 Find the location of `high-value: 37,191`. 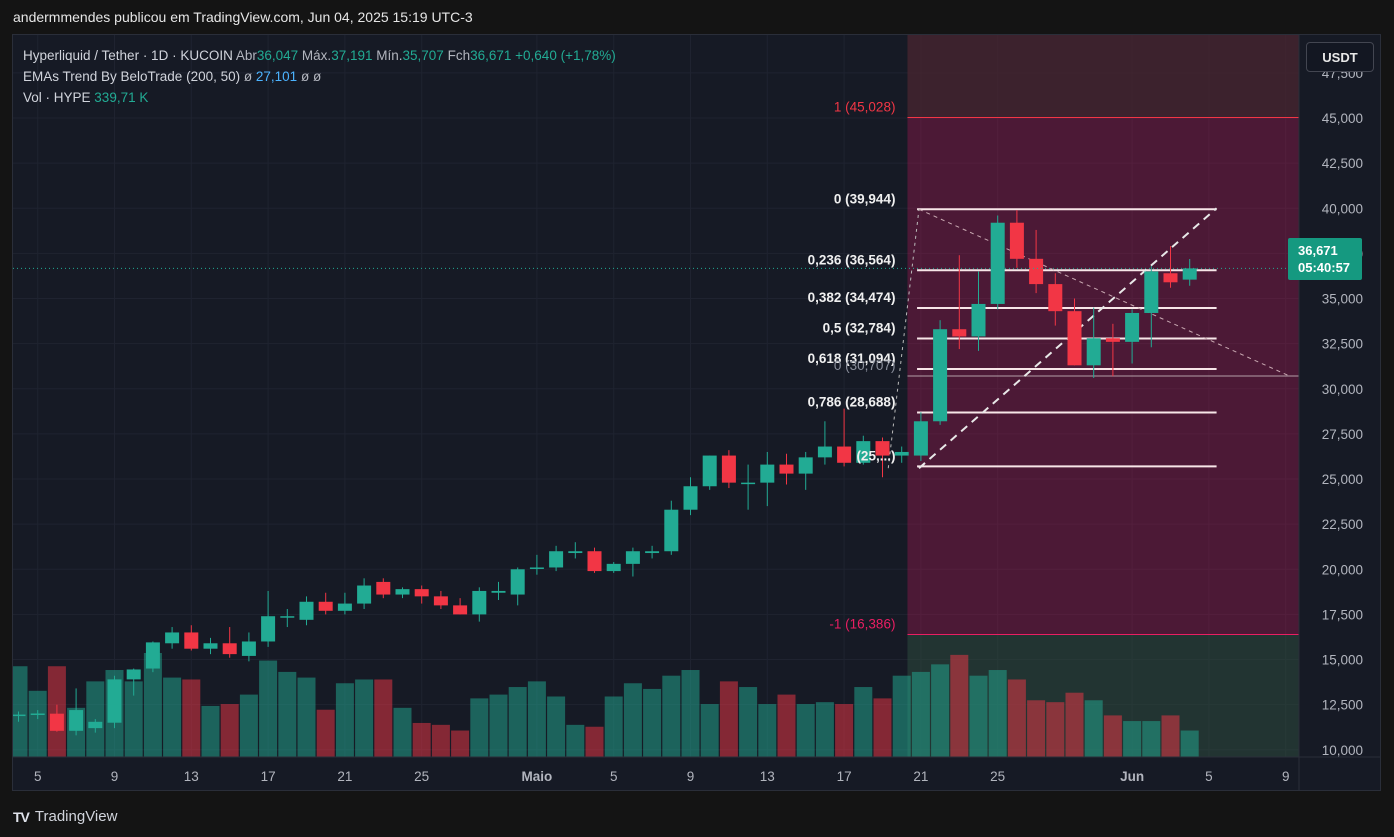

high-value: 37,191 is located at coordinates (352, 55).